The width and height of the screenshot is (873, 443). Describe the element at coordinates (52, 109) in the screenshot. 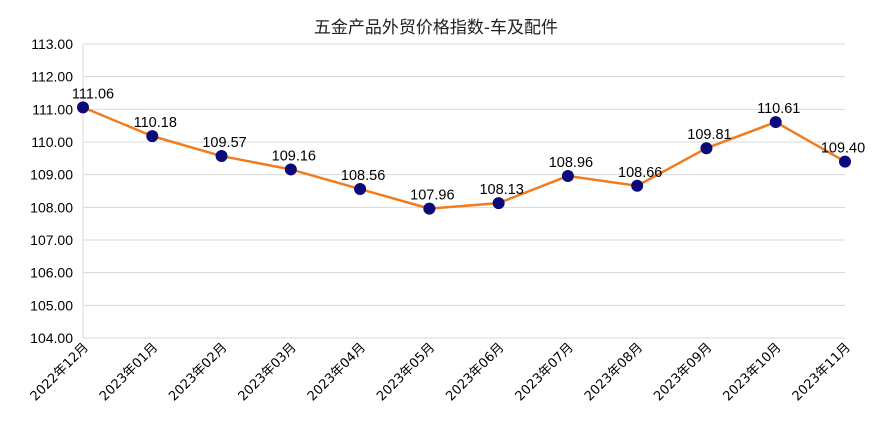

I see `y-tick-label: 111.00` at that location.